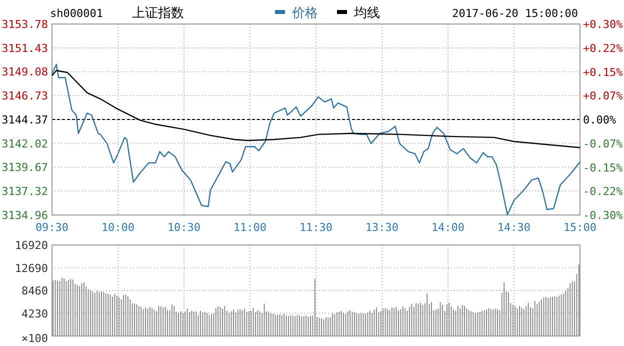  What do you see at coordinates (25, 72) in the screenshot?
I see `y-tick-label: 3149.08` at bounding box center [25, 72].